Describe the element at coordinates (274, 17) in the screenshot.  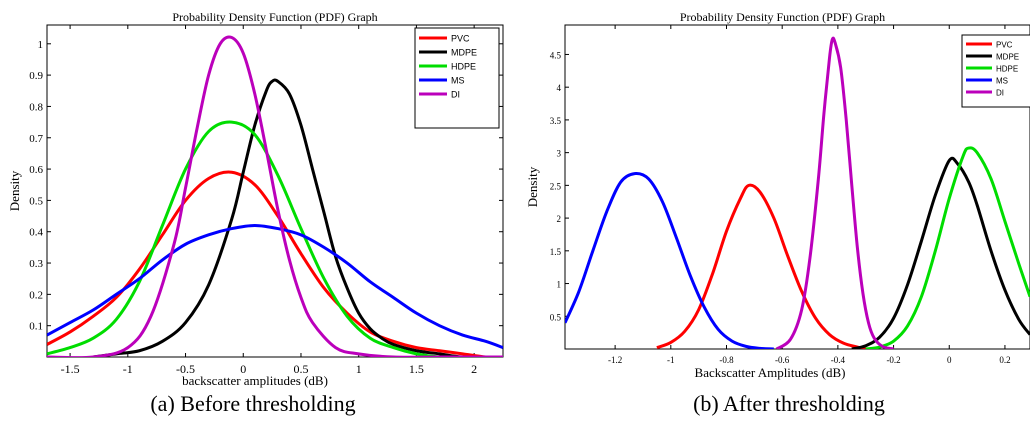
I see `panel-a-title: Probability Density Function (PDF) Graph` at that location.